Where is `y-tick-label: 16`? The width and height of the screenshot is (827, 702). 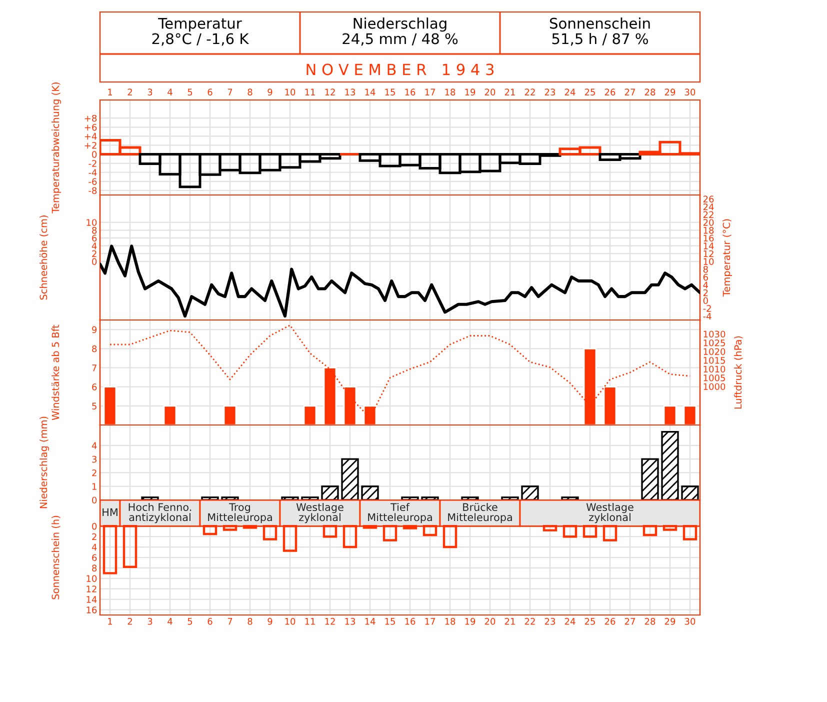
y-tick-label: 16 is located at coordinates (91, 610).